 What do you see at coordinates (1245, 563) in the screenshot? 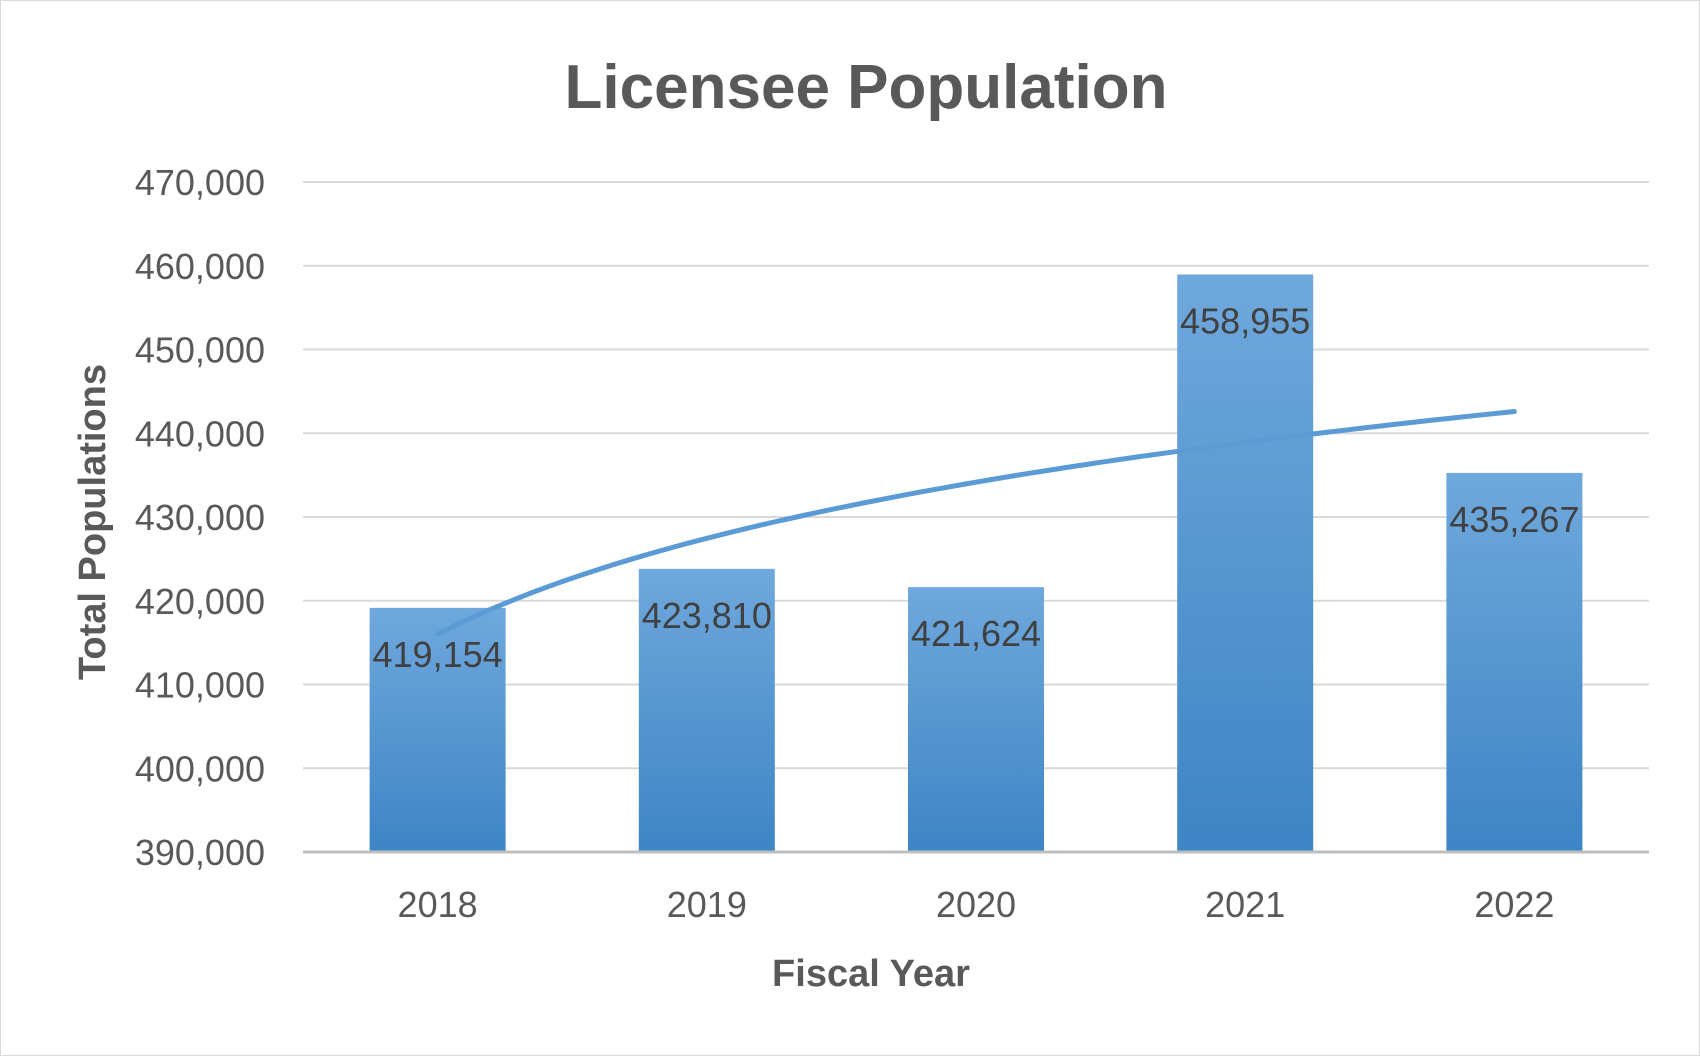
I see `bar-2021` at bounding box center [1245, 563].